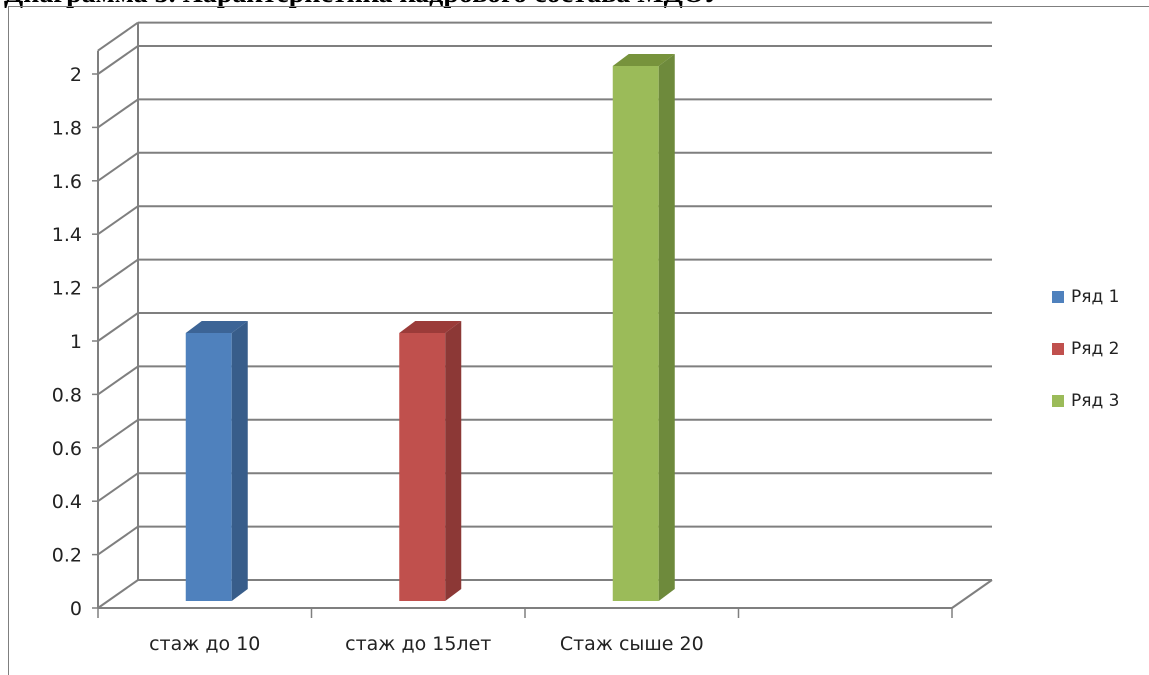  Describe the element at coordinates (1095, 297) in the screenshot. I see `legend-label-series-1: Ряд 1` at that location.